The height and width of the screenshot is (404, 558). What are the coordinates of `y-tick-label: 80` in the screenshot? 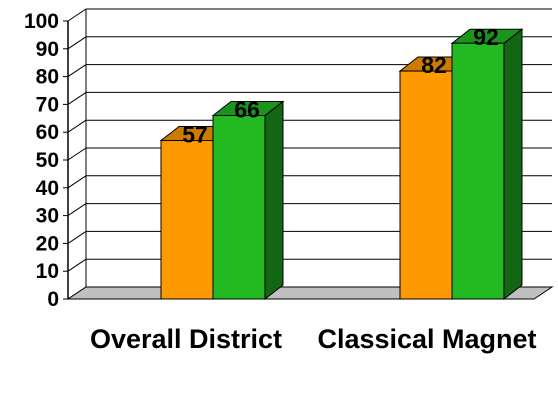 It's located at (47, 77).